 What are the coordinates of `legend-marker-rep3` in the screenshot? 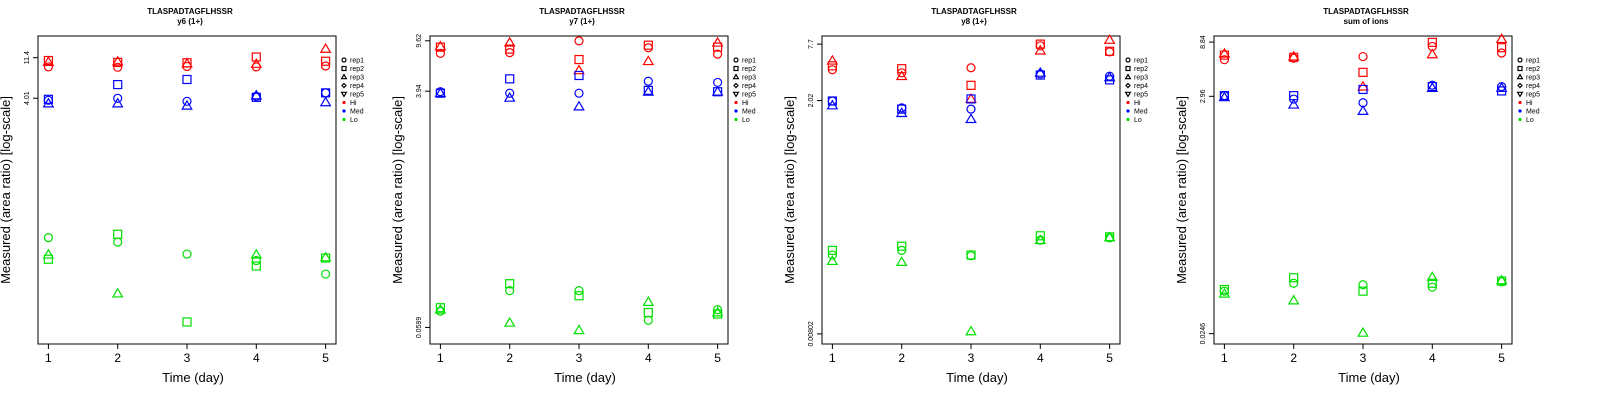 It's located at (1520, 76).